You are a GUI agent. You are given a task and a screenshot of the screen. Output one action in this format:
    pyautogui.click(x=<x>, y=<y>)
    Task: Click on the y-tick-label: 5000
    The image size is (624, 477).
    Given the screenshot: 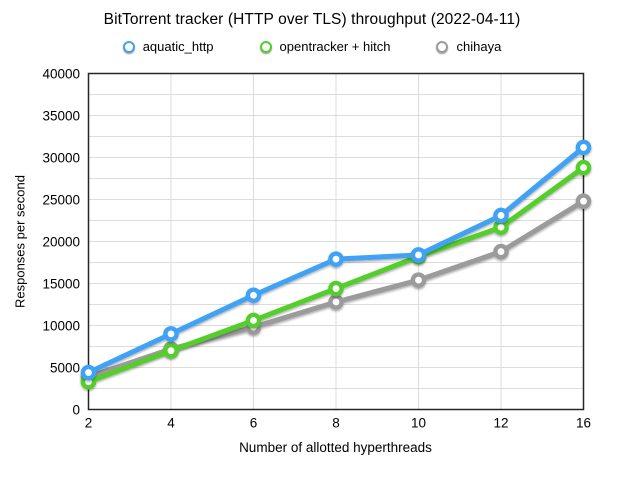 What is the action you would take?
    pyautogui.click(x=65, y=367)
    